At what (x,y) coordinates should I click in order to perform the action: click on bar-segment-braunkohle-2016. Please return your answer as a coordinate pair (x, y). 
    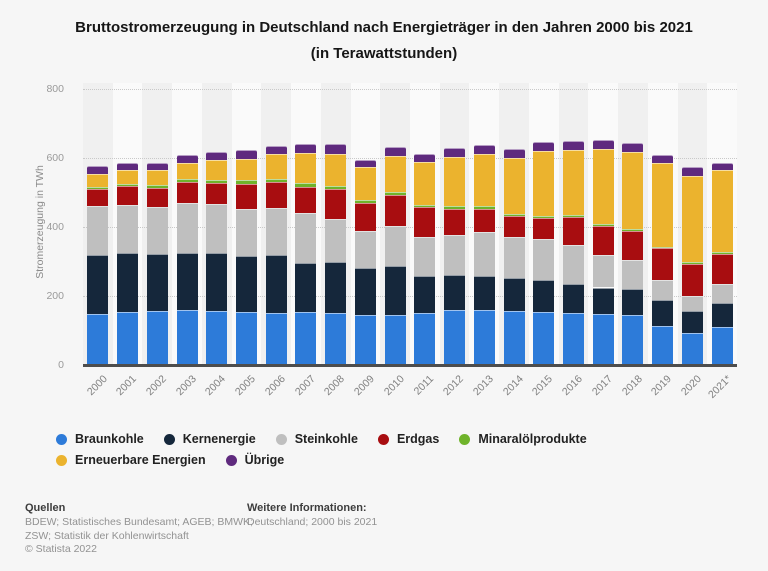
    Looking at the image, I should click on (573, 339).